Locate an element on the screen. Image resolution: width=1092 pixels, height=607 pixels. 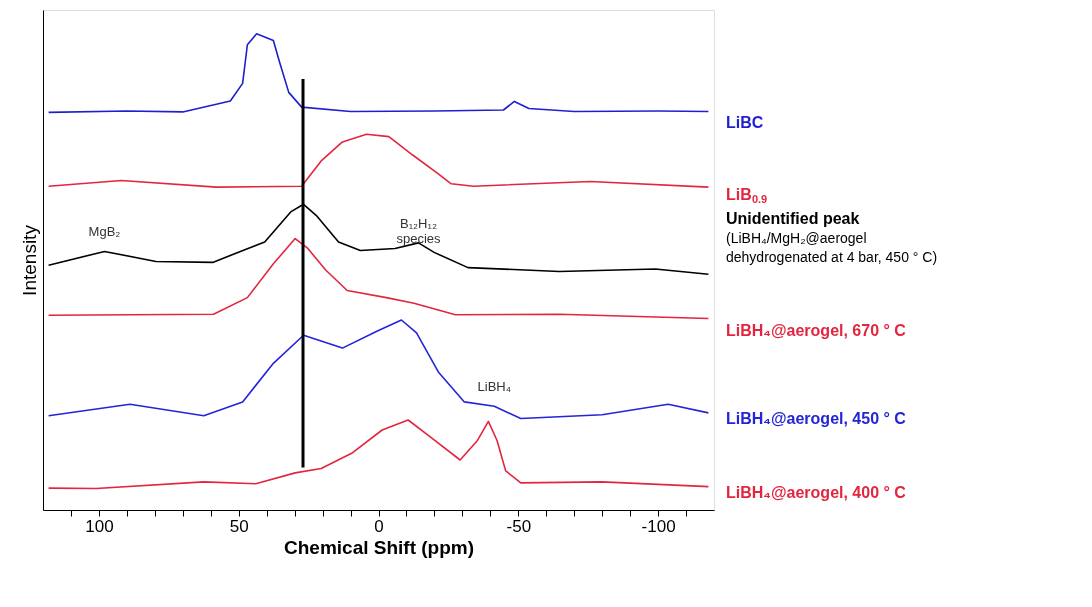
x-tick-label: 0 is located at coordinates (379, 526).